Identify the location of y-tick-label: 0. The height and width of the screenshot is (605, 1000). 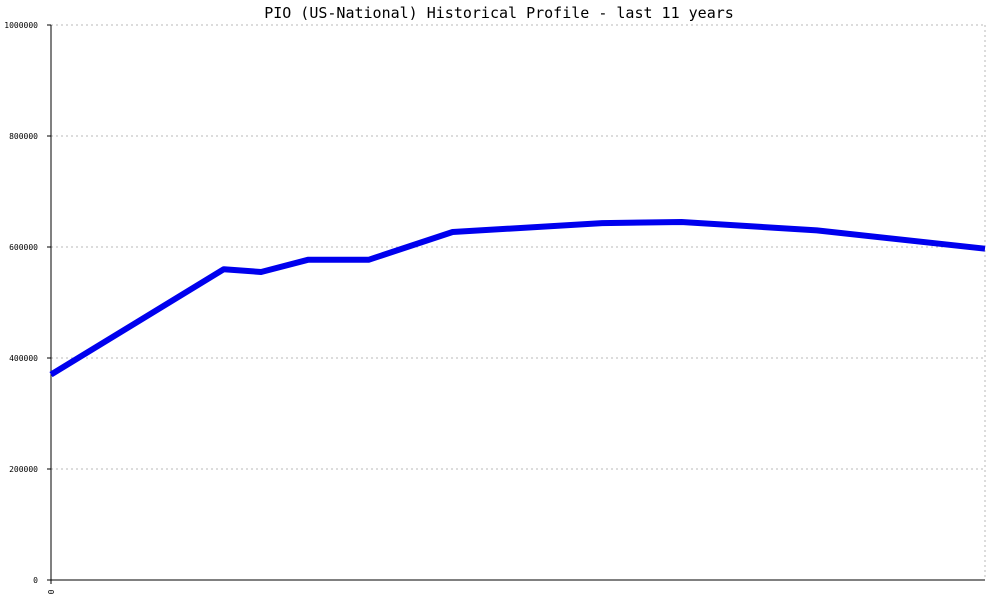
(35, 580).